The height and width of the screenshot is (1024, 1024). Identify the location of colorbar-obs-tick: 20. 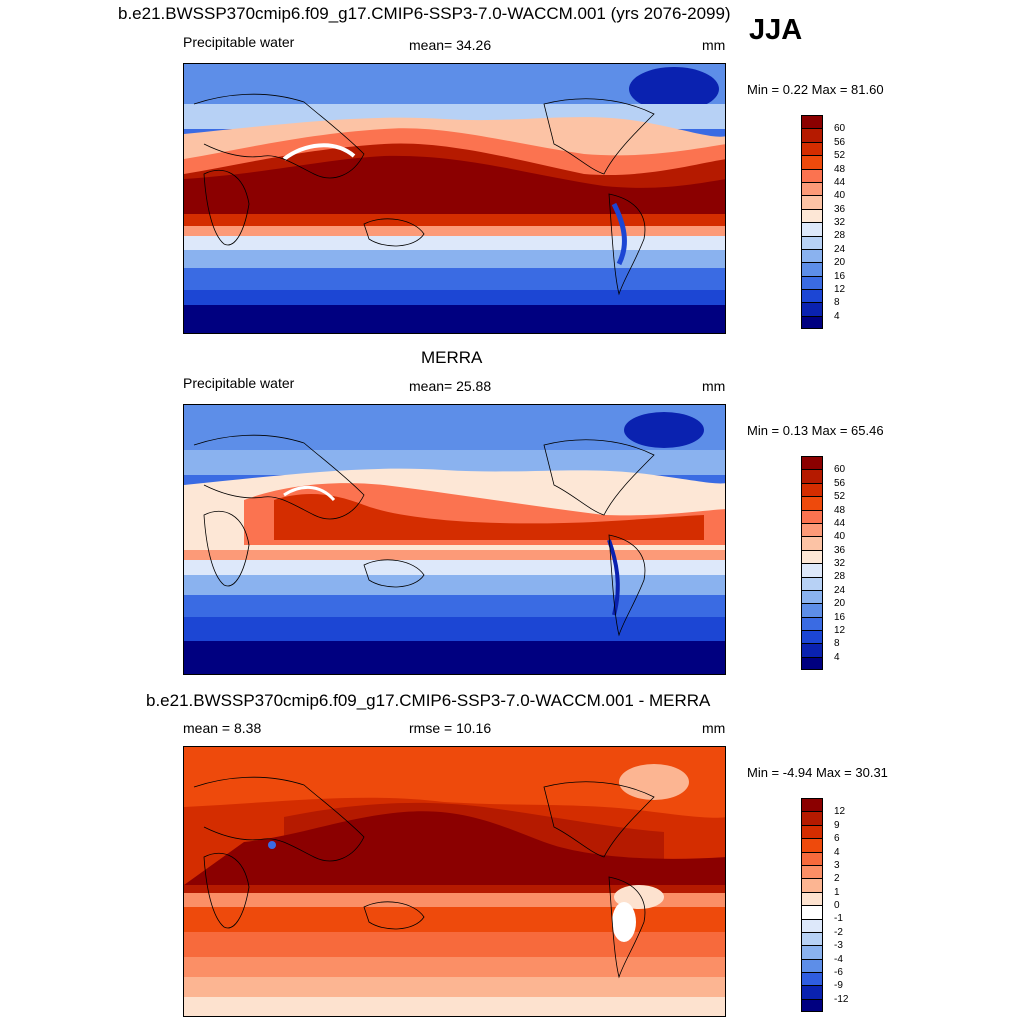
(840, 603).